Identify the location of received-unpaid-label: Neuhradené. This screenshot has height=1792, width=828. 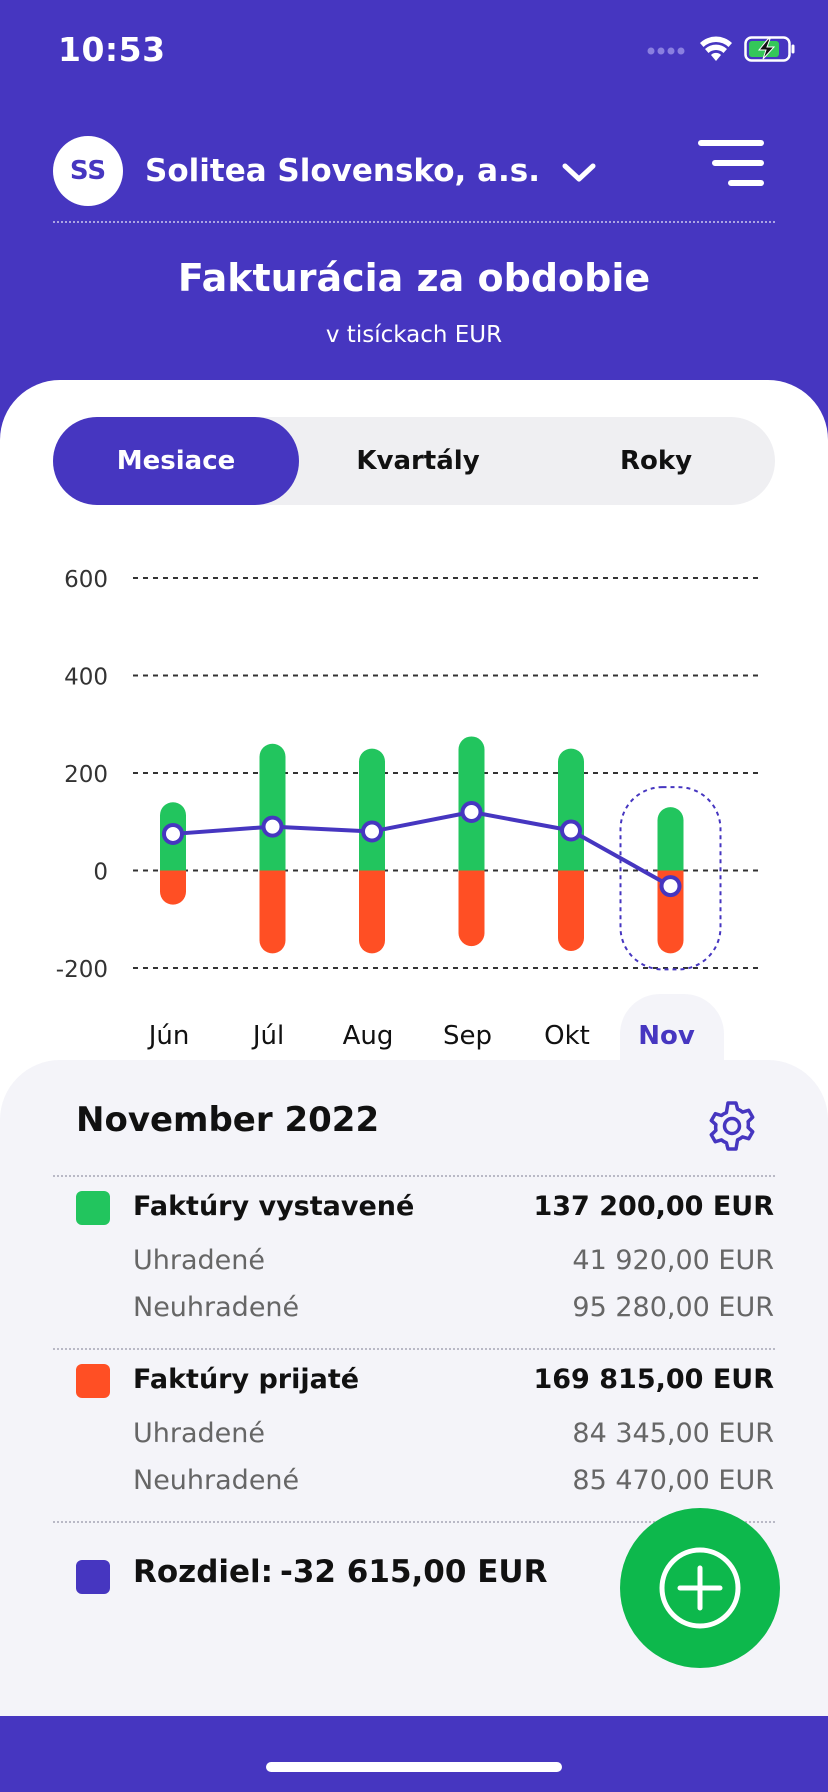
(216, 1480).